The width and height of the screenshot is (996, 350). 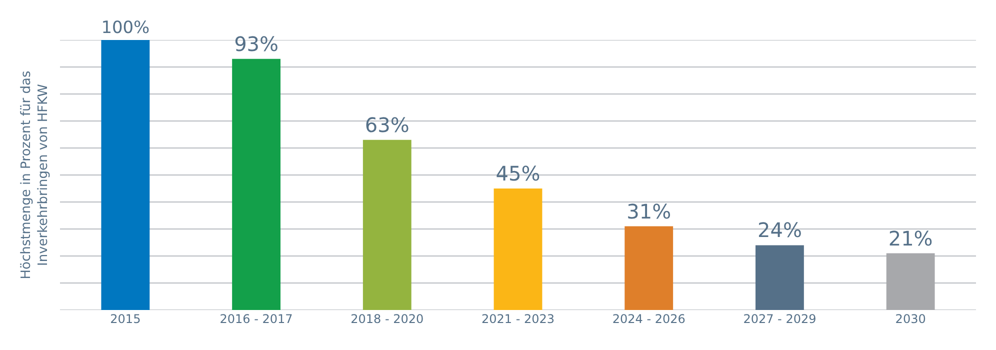 What do you see at coordinates (125, 26) in the screenshot?
I see `data-label: 100%` at bounding box center [125, 26].